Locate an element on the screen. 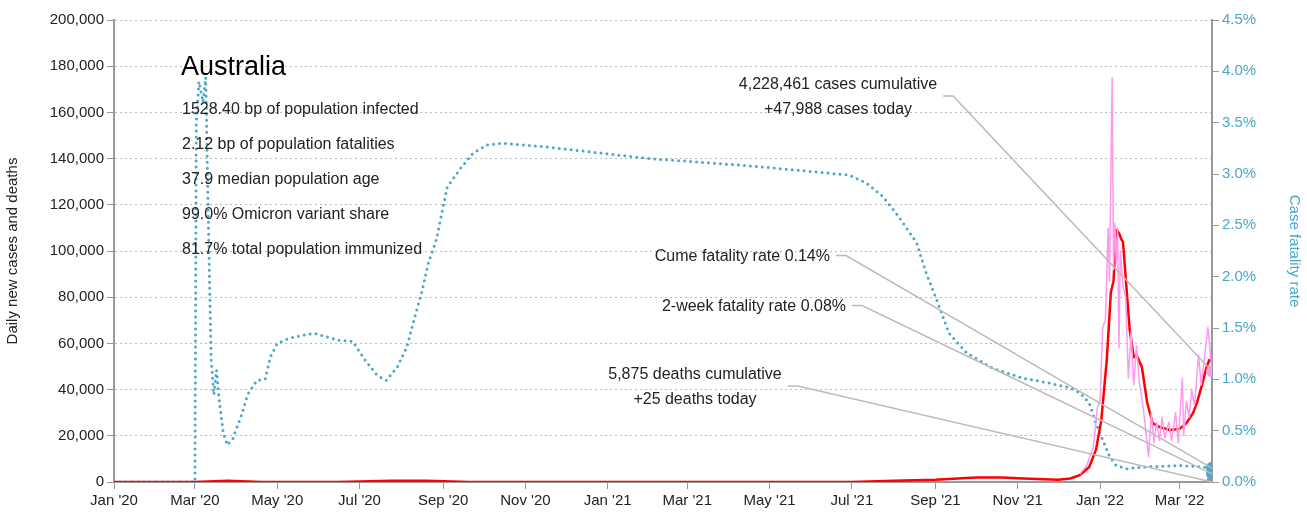 The height and width of the screenshot is (520, 1307). x-tick-label: May '21 is located at coordinates (769, 500).